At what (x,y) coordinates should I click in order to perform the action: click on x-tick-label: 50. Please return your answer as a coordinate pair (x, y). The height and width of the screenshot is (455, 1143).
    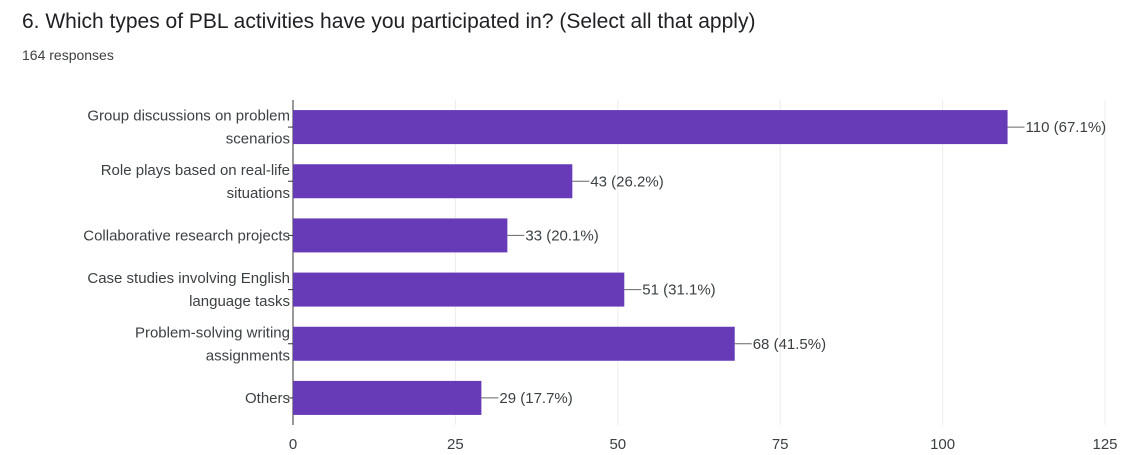
    Looking at the image, I should click on (617, 444).